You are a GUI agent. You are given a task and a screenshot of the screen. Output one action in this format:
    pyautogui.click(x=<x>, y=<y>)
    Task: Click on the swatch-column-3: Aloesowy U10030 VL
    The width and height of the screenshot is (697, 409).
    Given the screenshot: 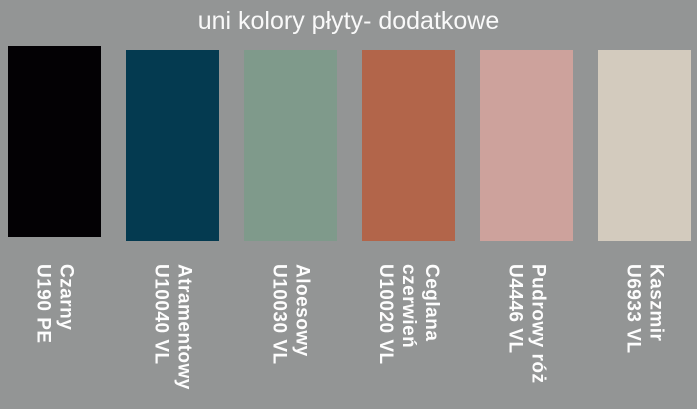 What is the action you would take?
    pyautogui.click(x=290, y=229)
    